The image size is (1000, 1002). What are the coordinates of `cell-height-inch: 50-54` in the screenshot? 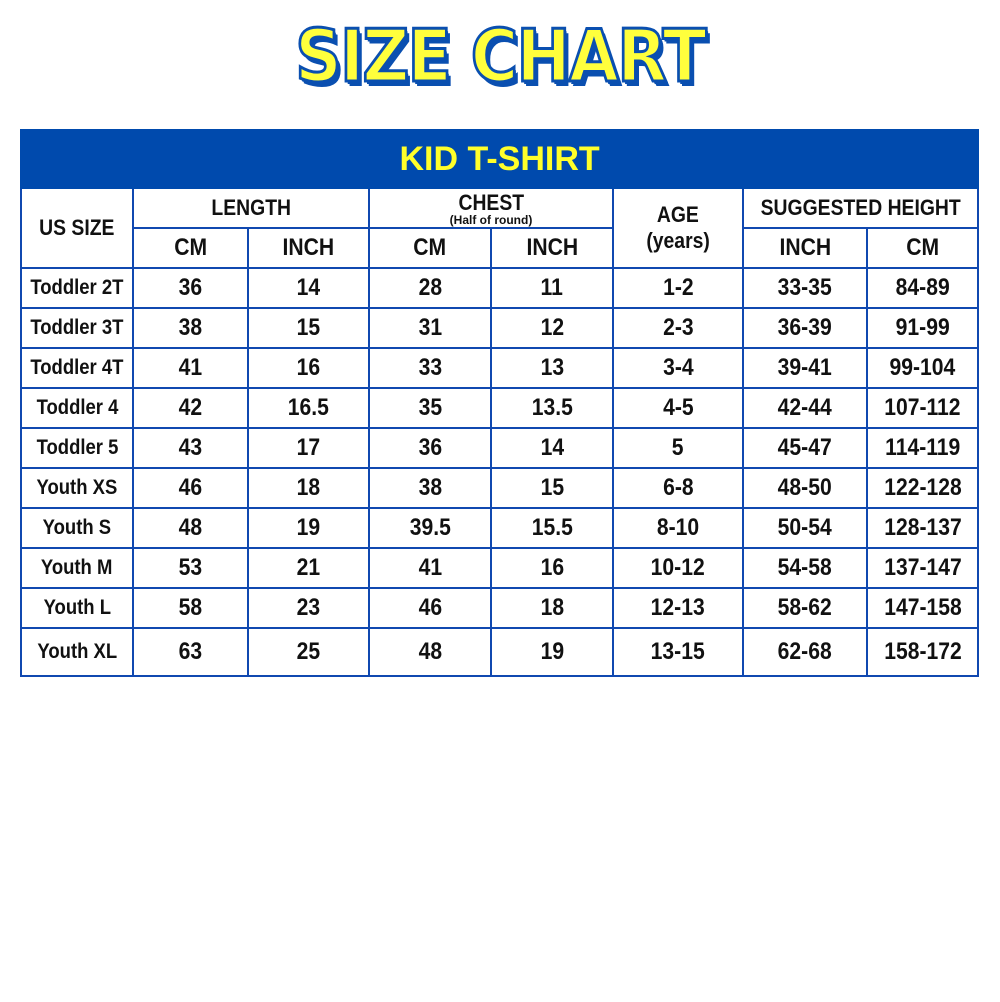 It's located at (805, 528).